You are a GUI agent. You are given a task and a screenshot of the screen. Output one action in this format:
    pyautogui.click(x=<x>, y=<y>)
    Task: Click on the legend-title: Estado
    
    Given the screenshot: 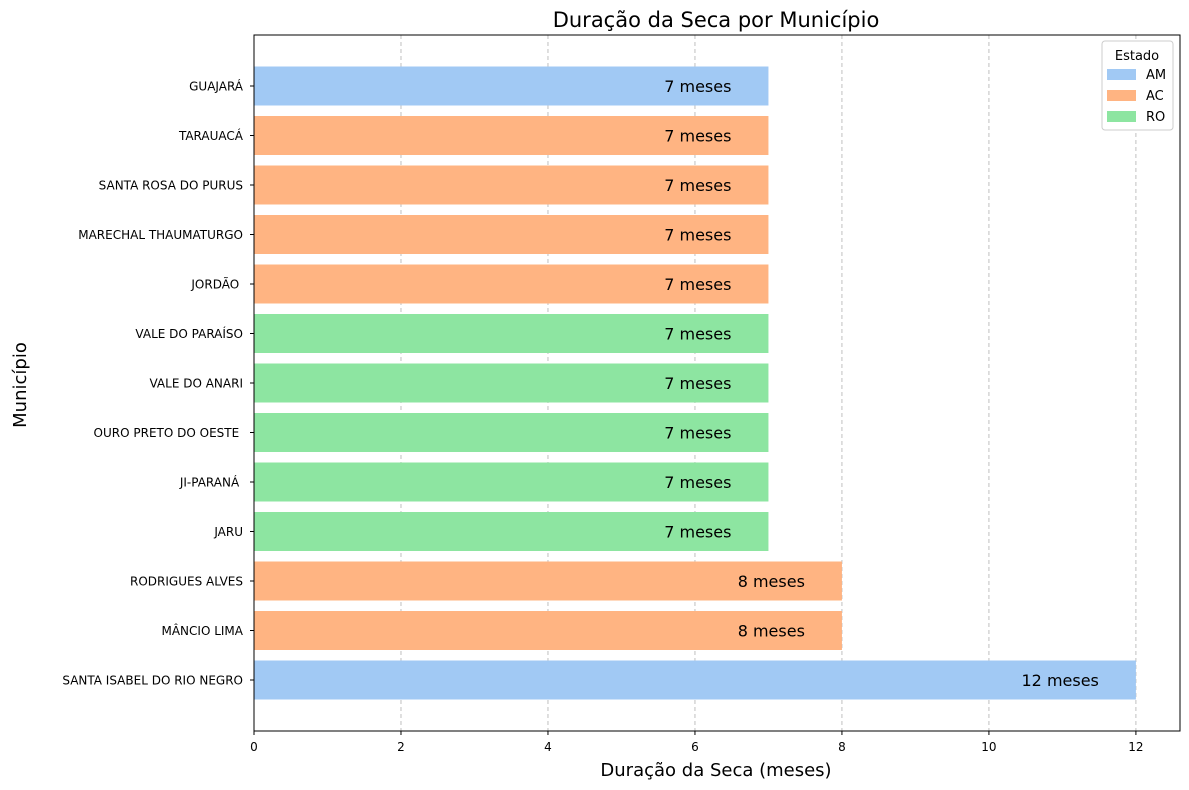 What is the action you would take?
    pyautogui.click(x=1137, y=56)
    